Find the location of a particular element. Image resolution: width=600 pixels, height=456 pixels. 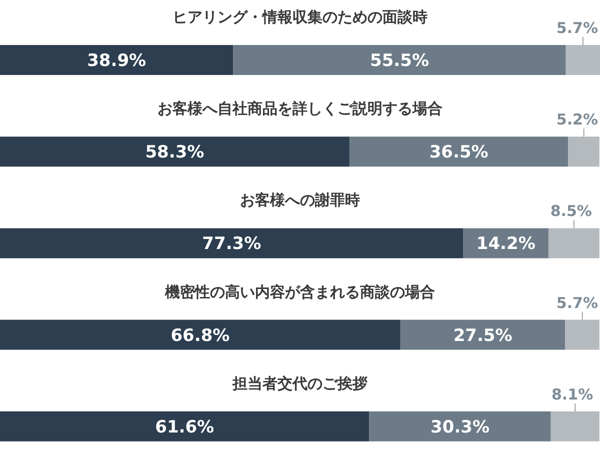

data-label: 14.2% is located at coordinates (506, 244).